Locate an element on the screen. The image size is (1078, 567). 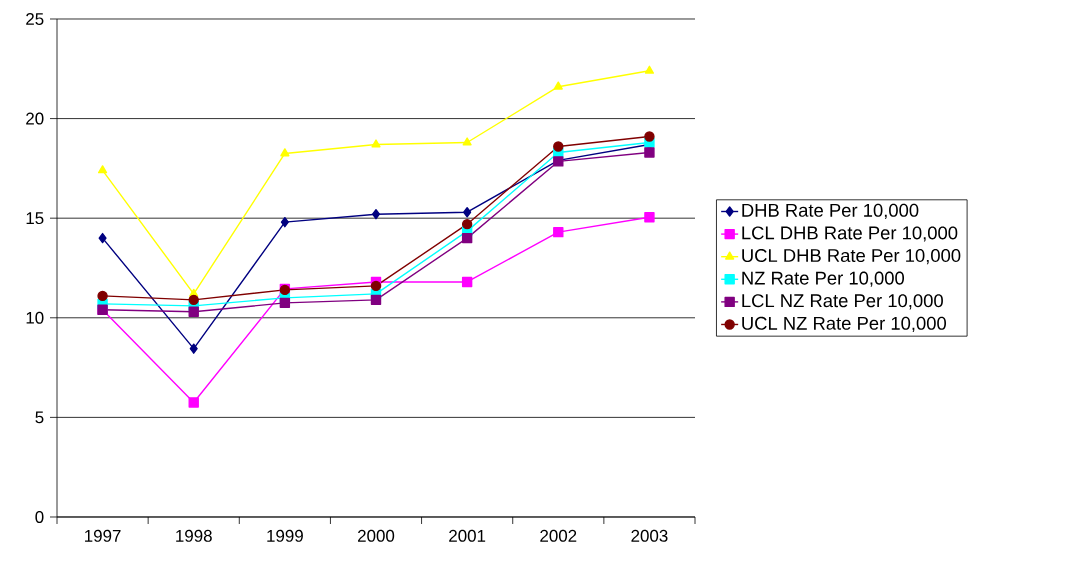
y-tick-label: 0 is located at coordinates (39, 516).